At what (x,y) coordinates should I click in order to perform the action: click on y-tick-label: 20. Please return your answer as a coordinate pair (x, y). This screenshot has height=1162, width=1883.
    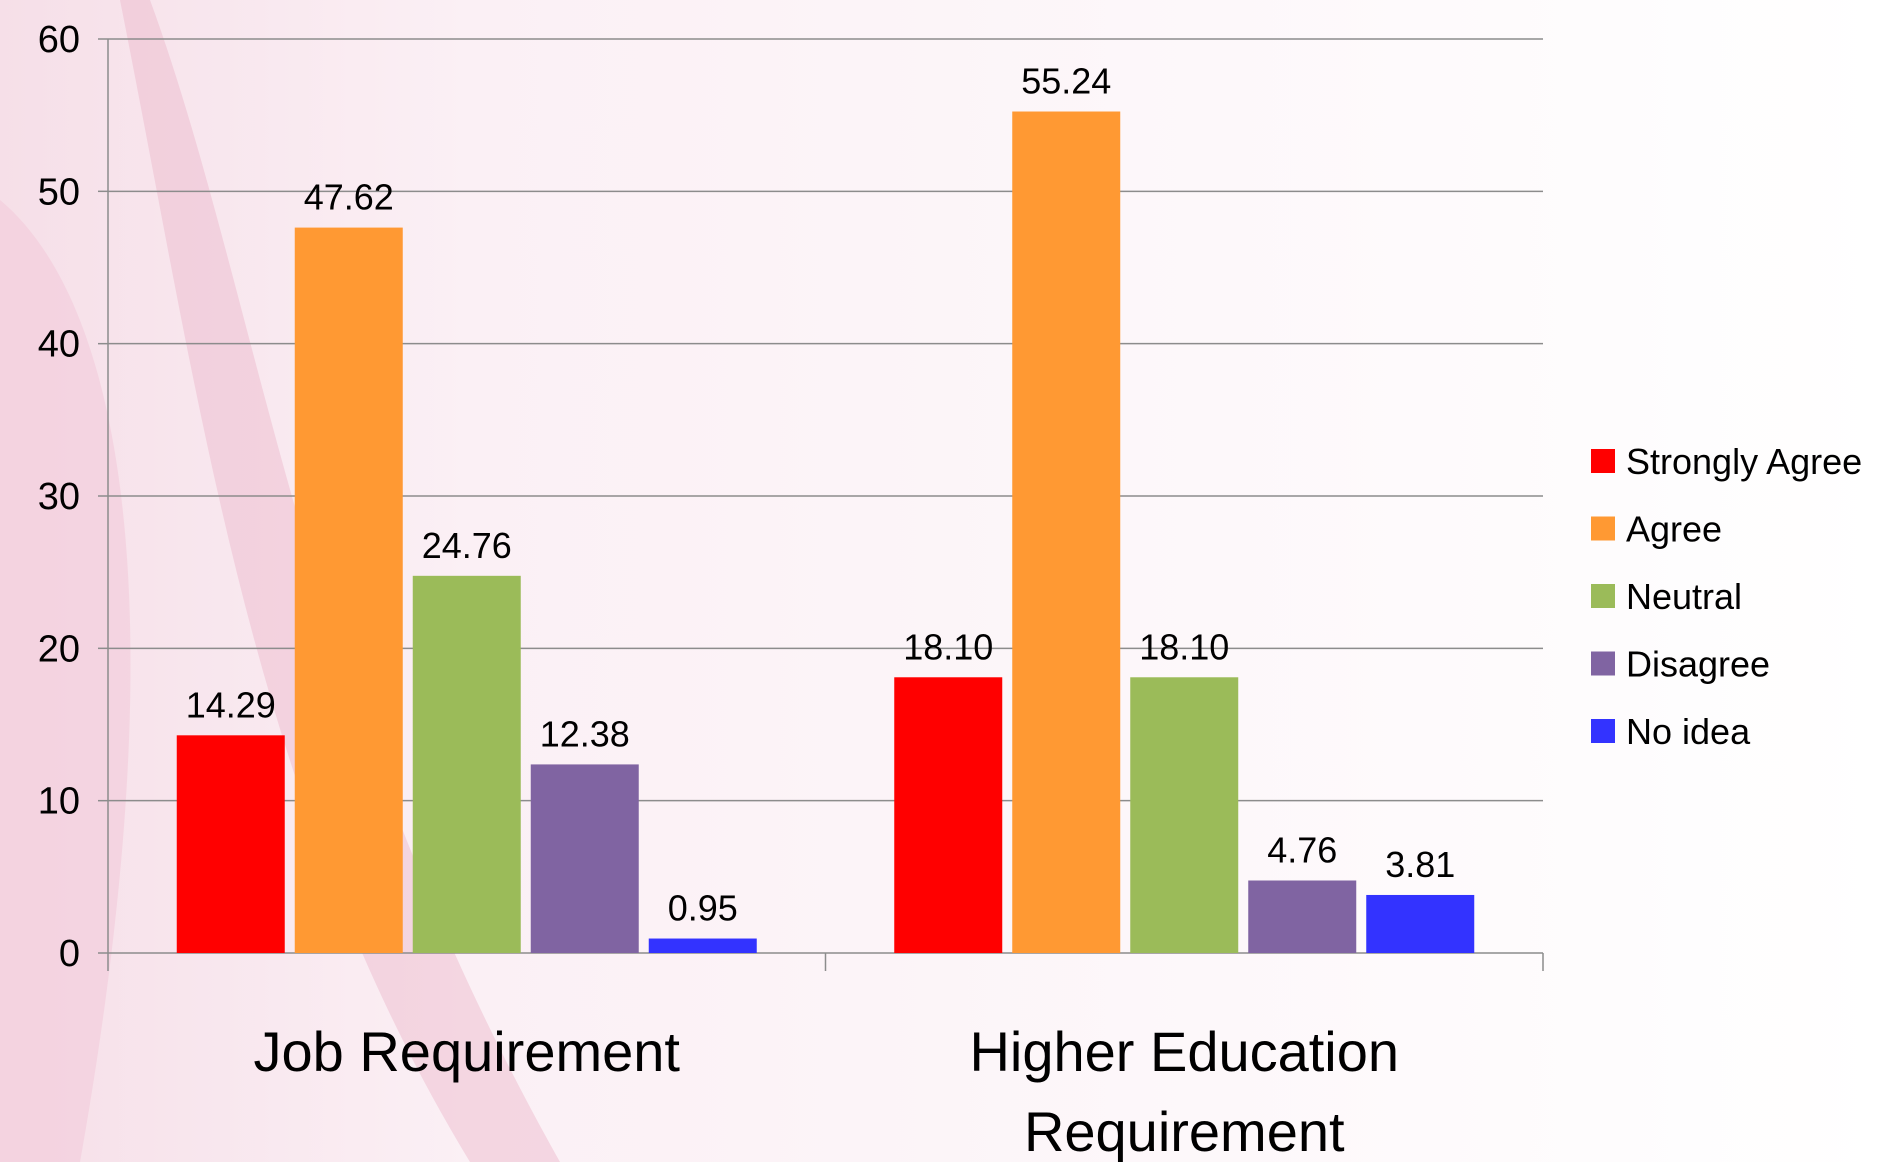
    Looking at the image, I should click on (59, 649).